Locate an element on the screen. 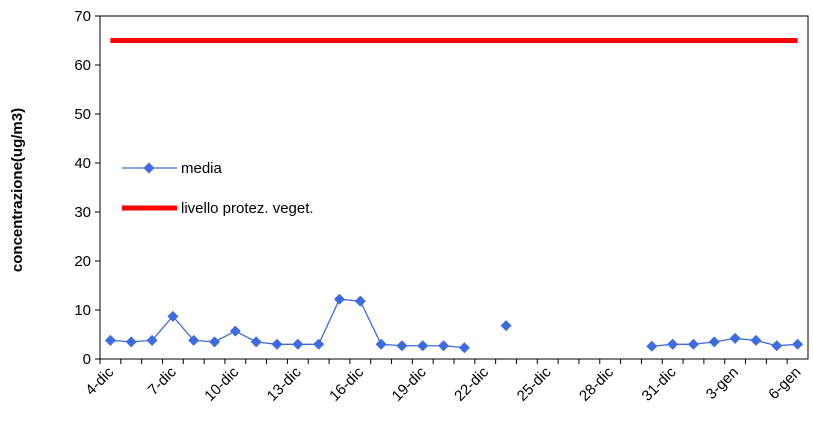 The image size is (813, 437). y-tick-label: 60 is located at coordinates (82, 65).